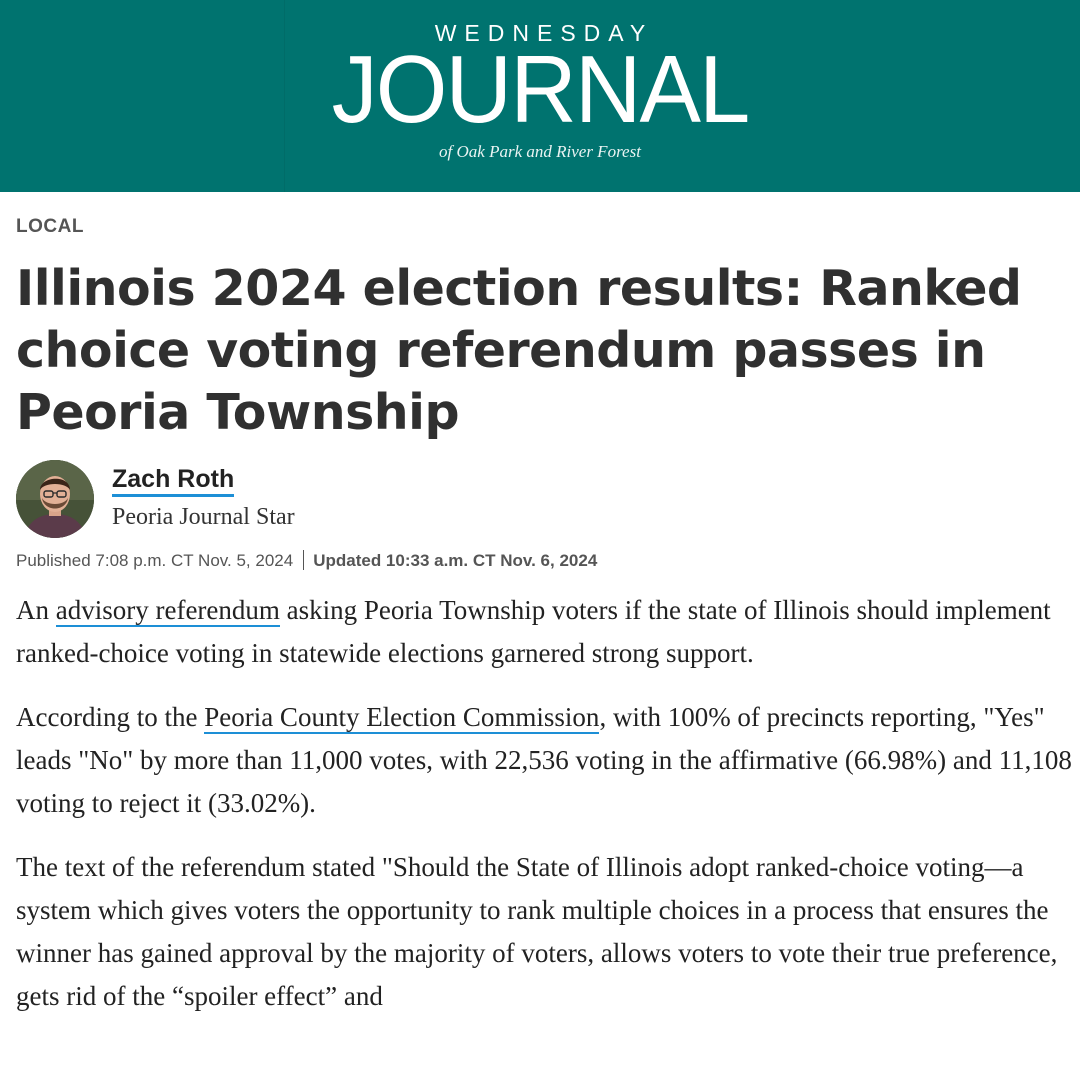 Image resolution: width=1080 pixels, height=1080 pixels. Describe the element at coordinates (110, 717) in the screenshot. I see `paragraph-text: According to the` at that location.